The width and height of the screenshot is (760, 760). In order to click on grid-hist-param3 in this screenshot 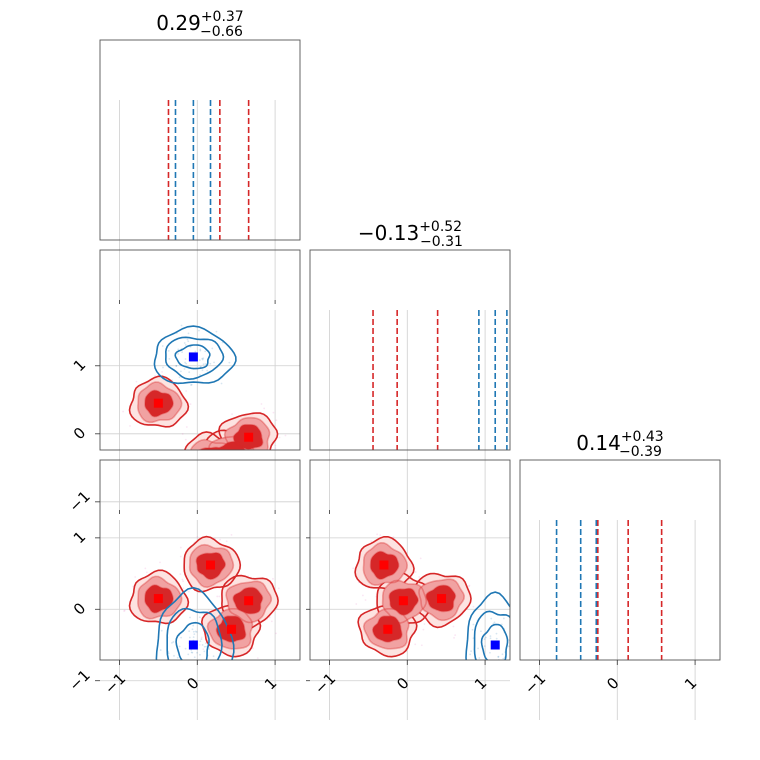, I will do `click(617, 620)`.